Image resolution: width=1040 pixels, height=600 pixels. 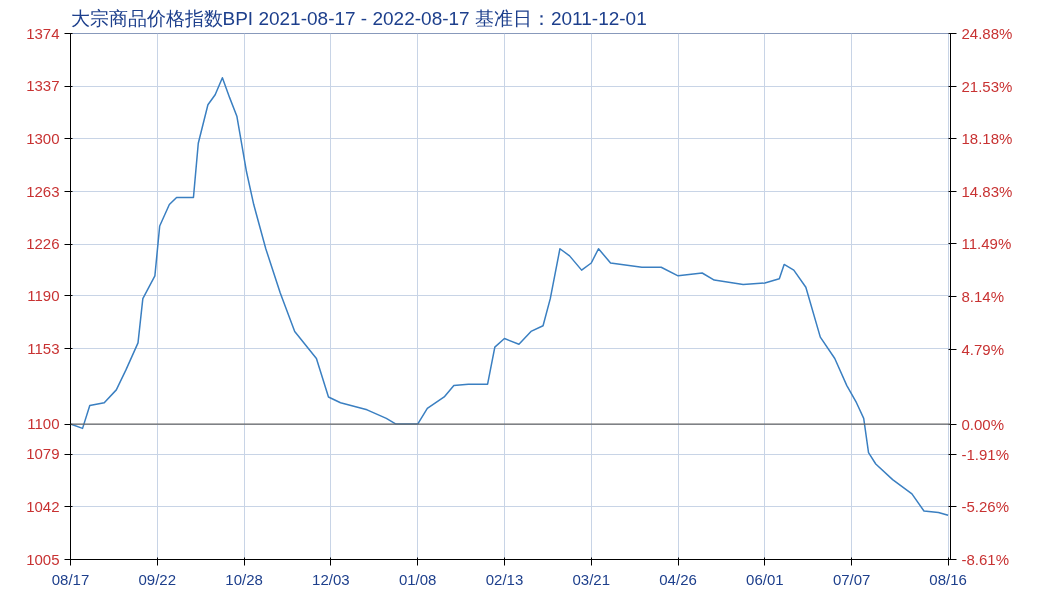 I want to click on x-tick-label: 09/22, so click(x=157, y=579).